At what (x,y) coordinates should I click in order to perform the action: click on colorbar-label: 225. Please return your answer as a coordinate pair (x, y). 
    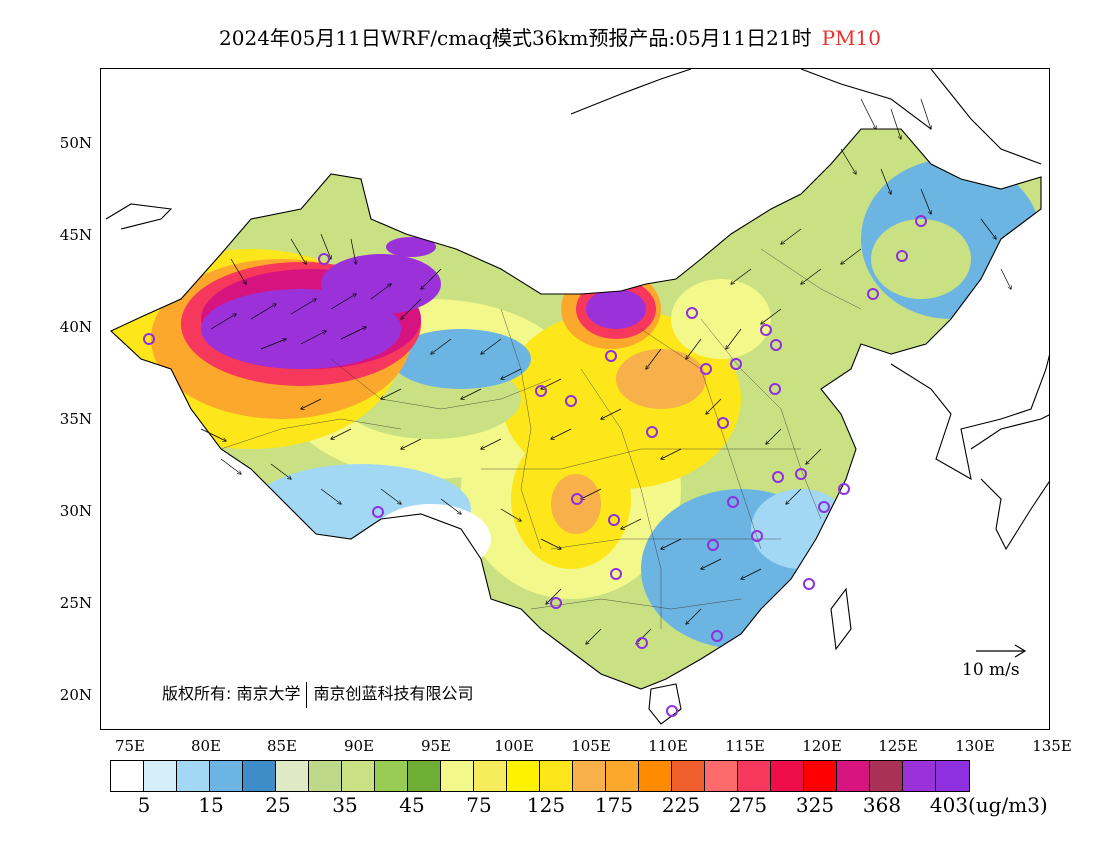
    Looking at the image, I should click on (681, 805).